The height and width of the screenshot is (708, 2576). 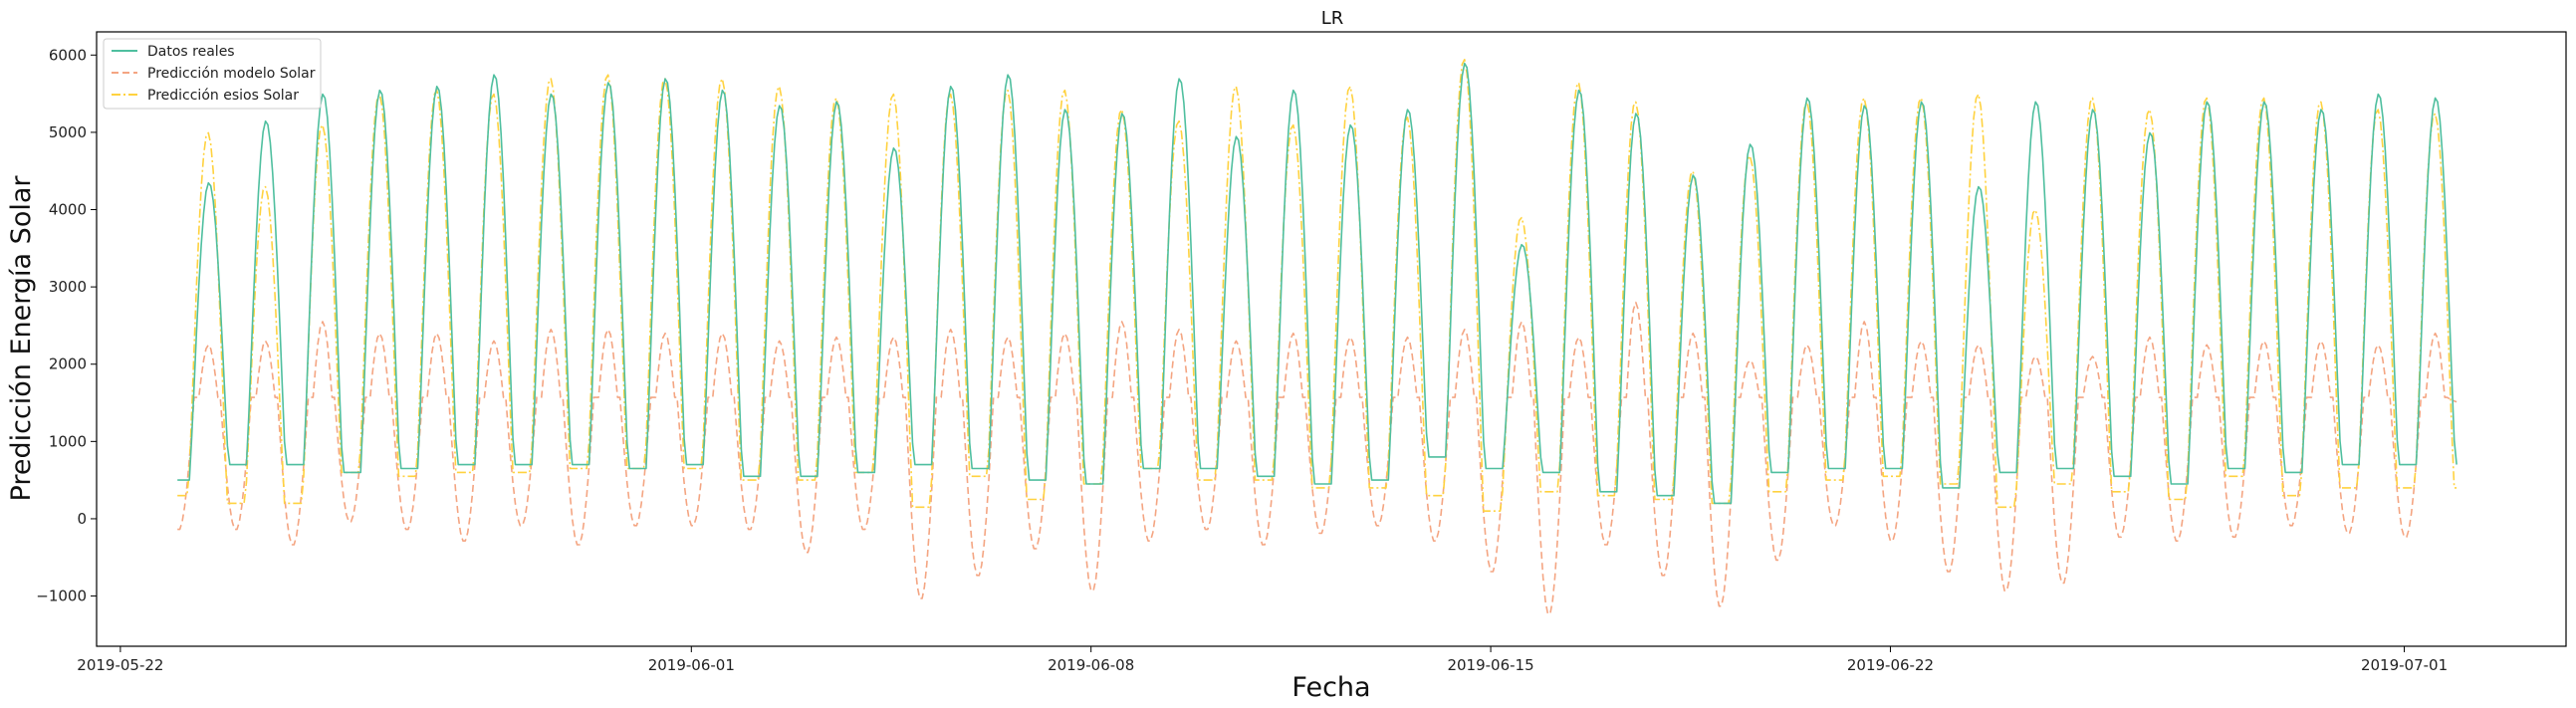 What do you see at coordinates (68, 287) in the screenshot?
I see `y-tick-label: 3000` at bounding box center [68, 287].